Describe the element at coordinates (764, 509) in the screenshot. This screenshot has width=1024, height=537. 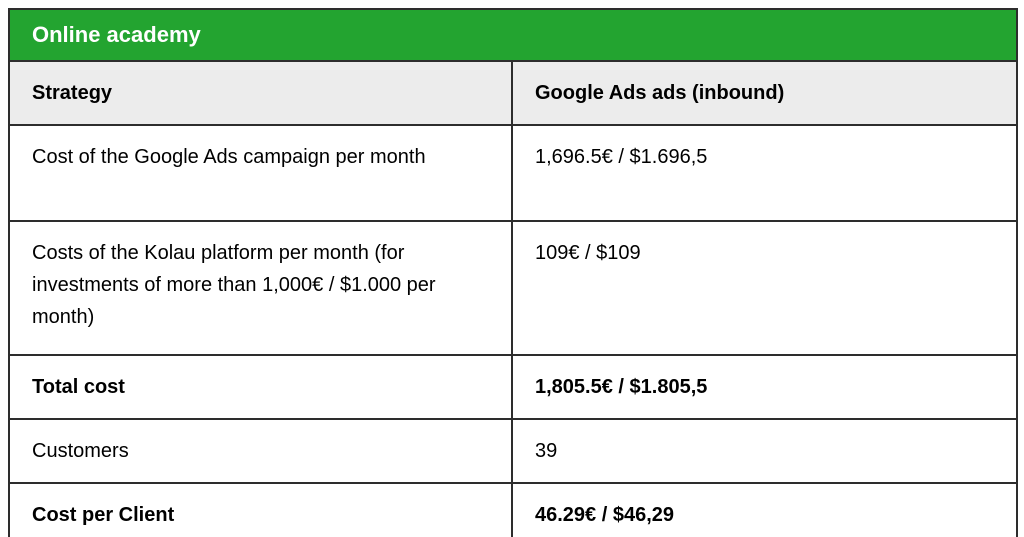
I see `row-value: 46.29€ / $46,29` at that location.